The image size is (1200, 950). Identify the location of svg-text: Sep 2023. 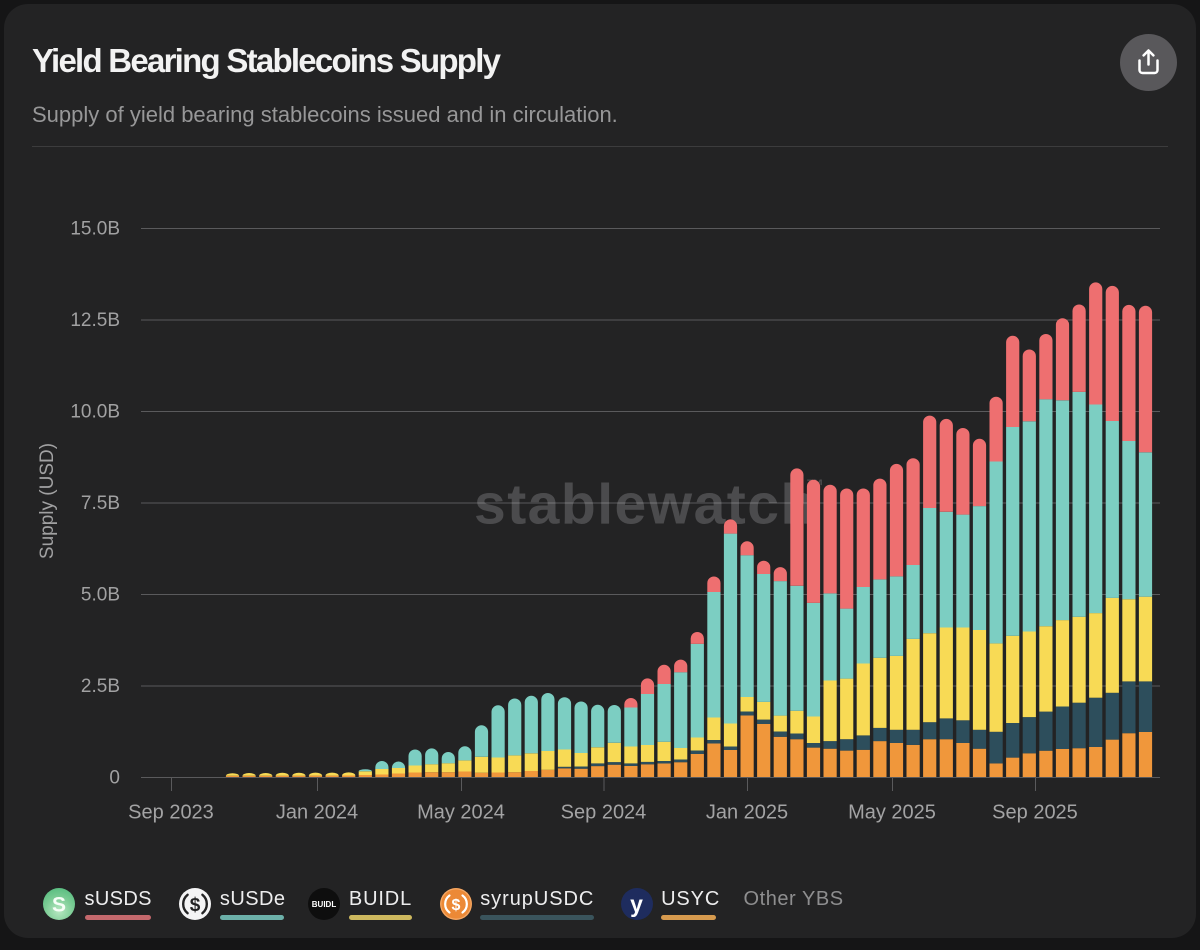
(171, 813).